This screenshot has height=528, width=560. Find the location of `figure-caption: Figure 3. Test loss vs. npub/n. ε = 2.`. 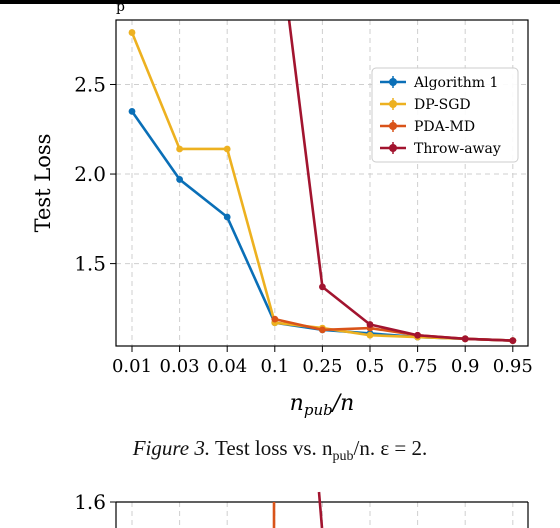

figure-caption: Figure 3. Test loss vs. npub/n. ε = 2. is located at coordinates (280, 450).